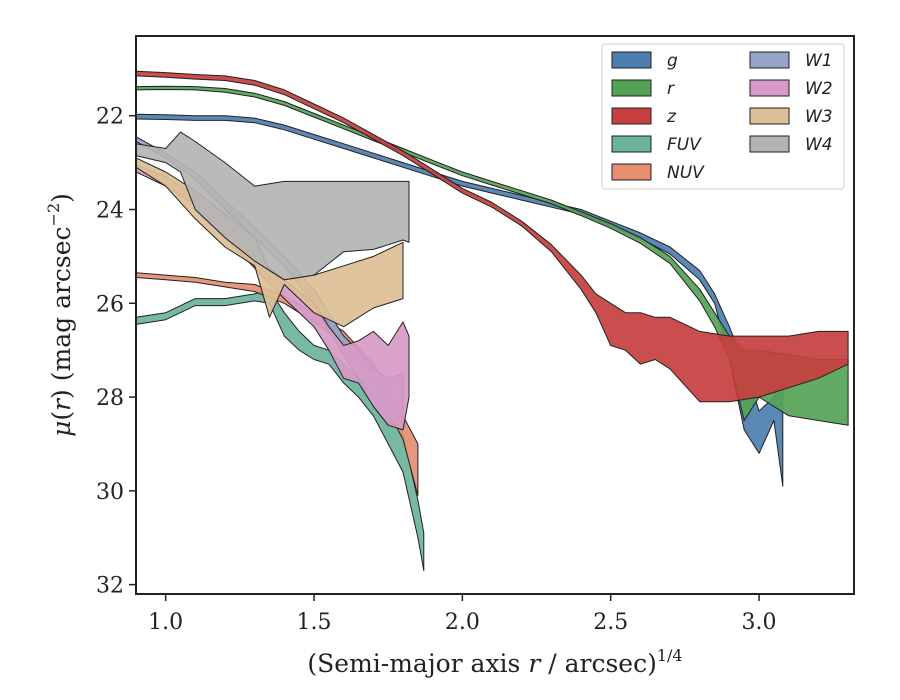  Describe the element at coordinates (672, 61) in the screenshot. I see `legend-label-g: g` at that location.